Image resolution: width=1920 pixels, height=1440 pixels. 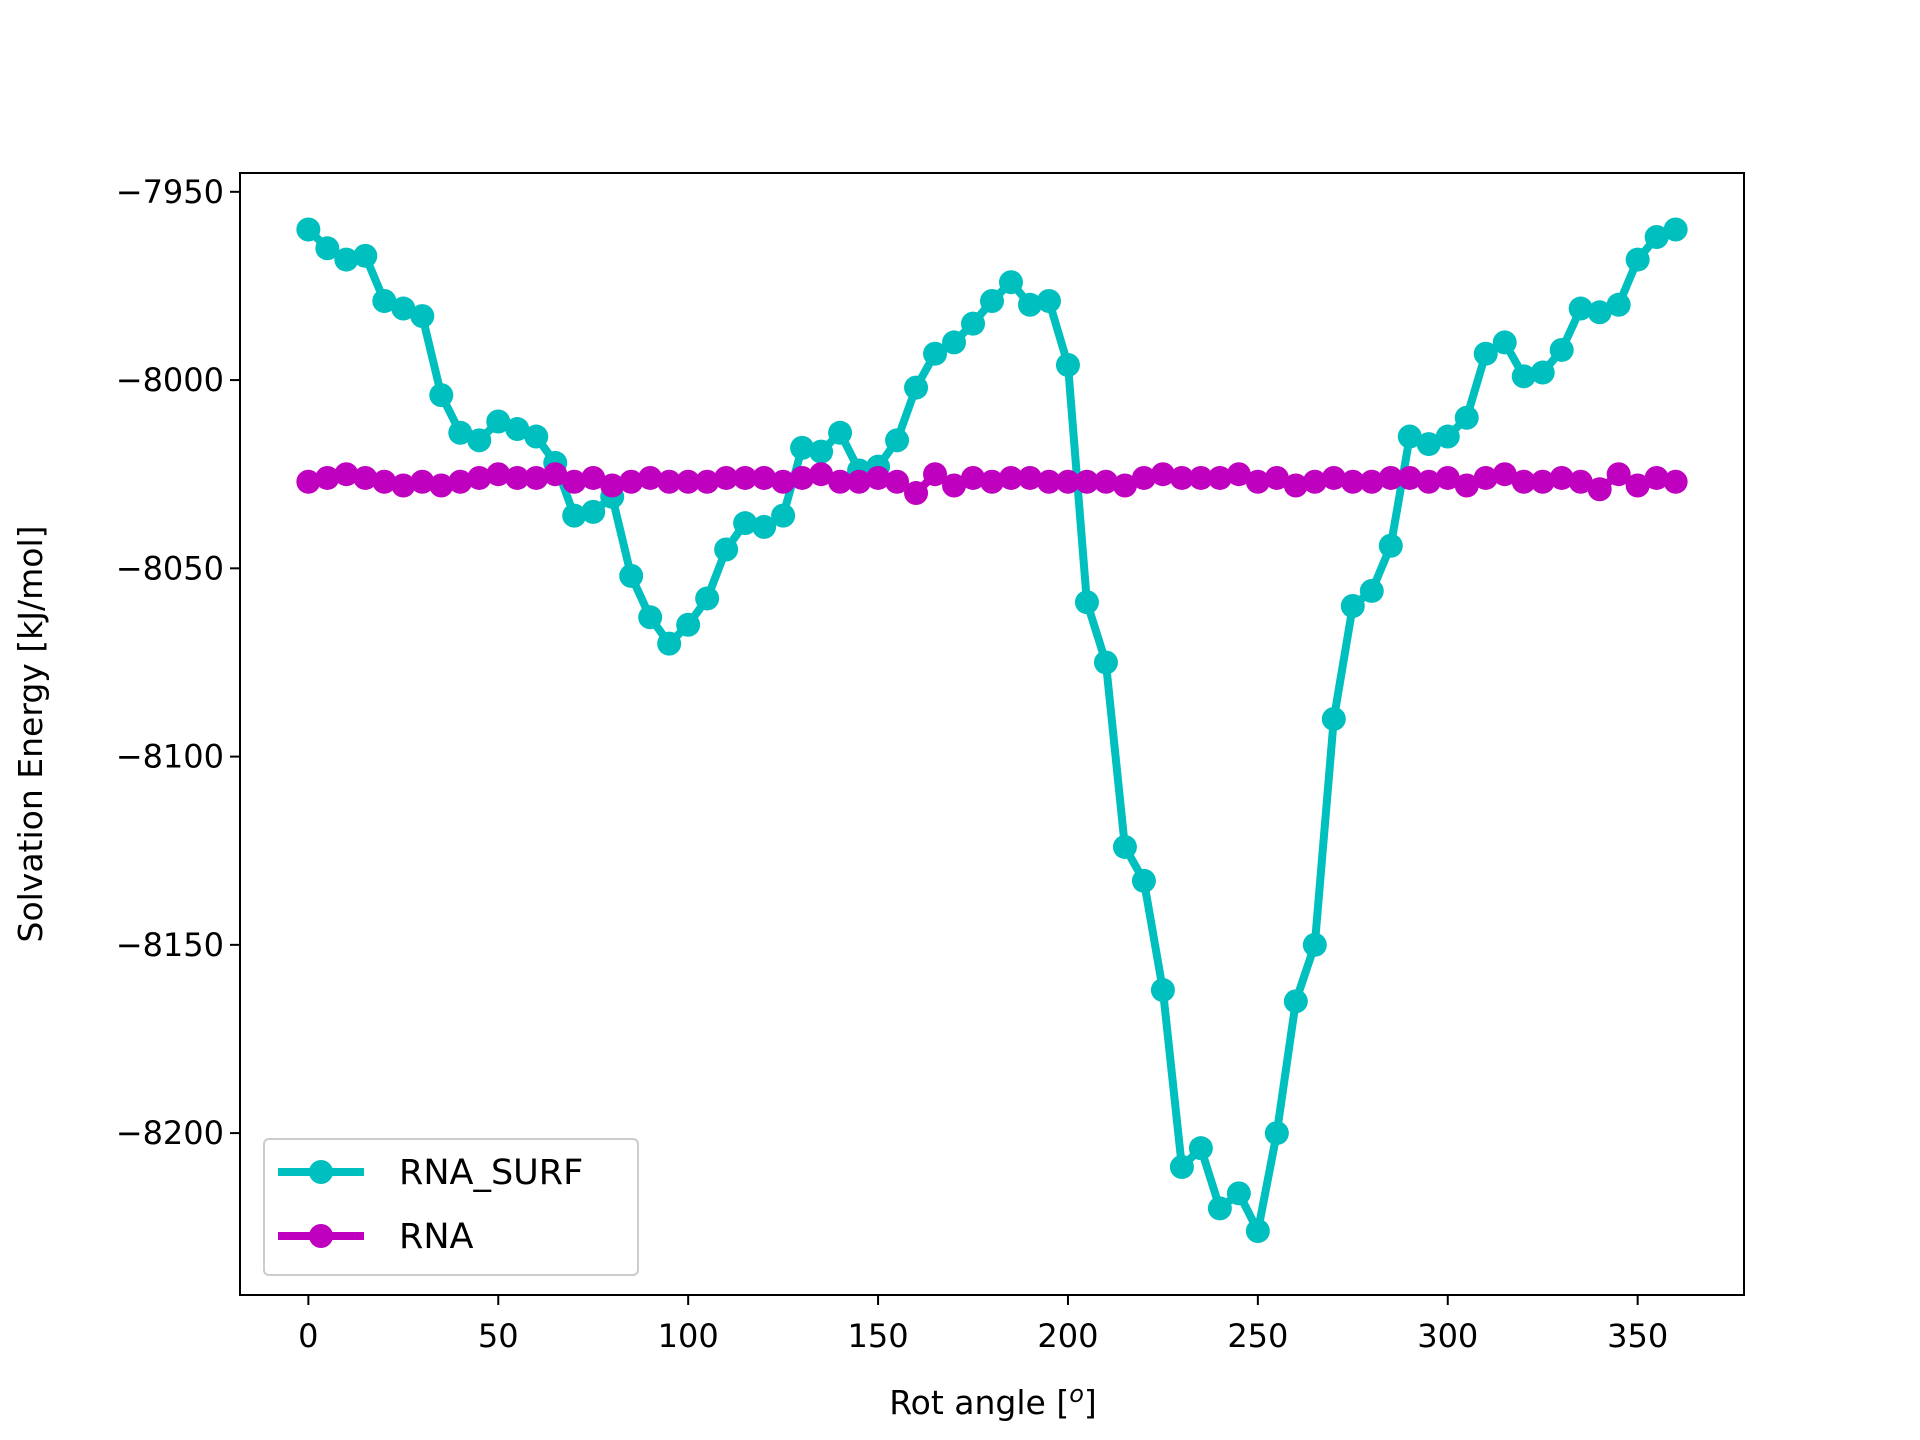 What do you see at coordinates (308, 1336) in the screenshot?
I see `x-tick-label: 0` at bounding box center [308, 1336].